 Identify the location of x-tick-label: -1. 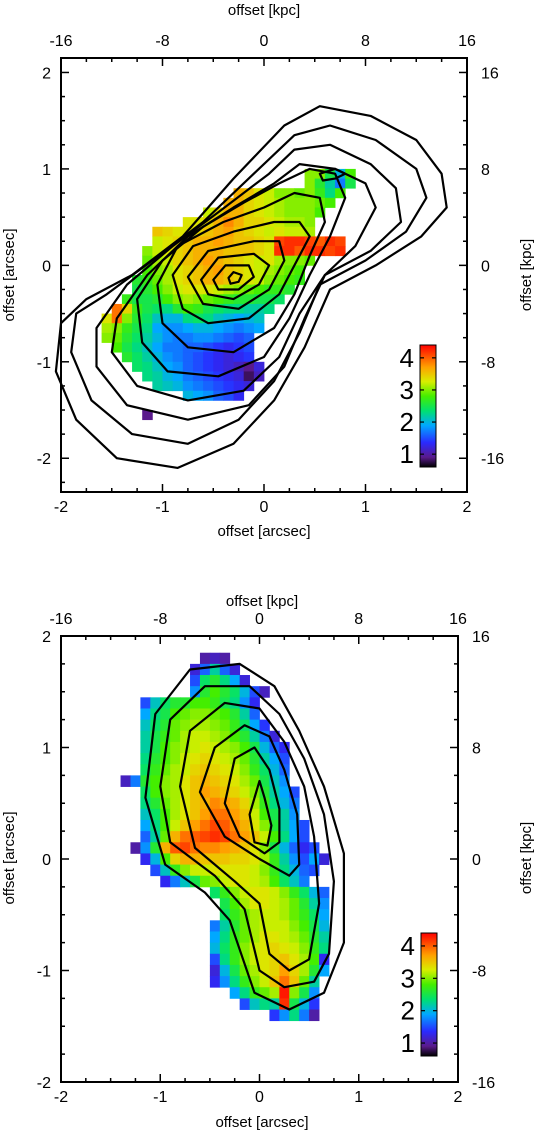
(160, 1097).